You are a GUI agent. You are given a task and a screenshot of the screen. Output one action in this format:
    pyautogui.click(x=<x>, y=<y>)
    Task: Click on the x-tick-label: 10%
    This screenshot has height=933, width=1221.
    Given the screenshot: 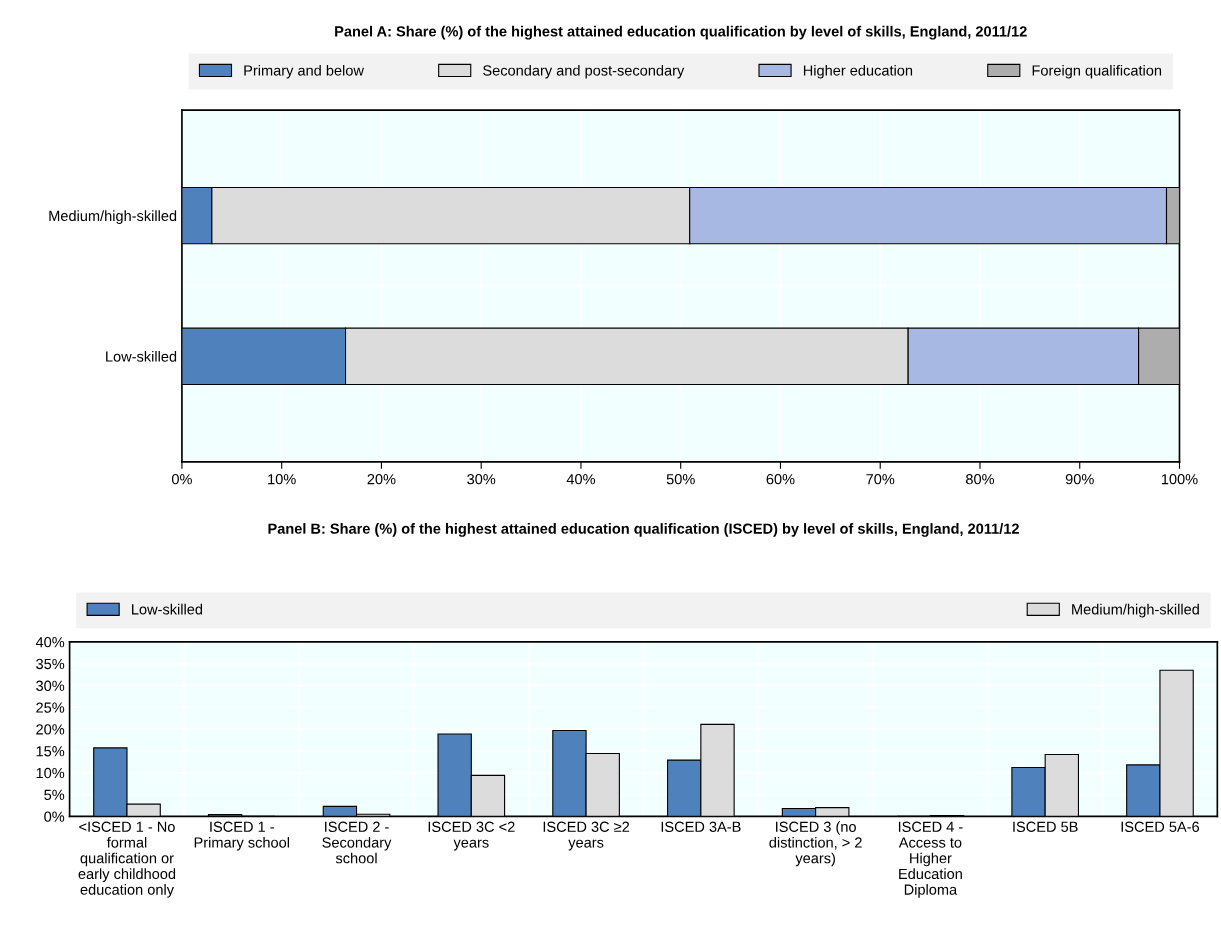 What is the action you would take?
    pyautogui.click(x=282, y=479)
    